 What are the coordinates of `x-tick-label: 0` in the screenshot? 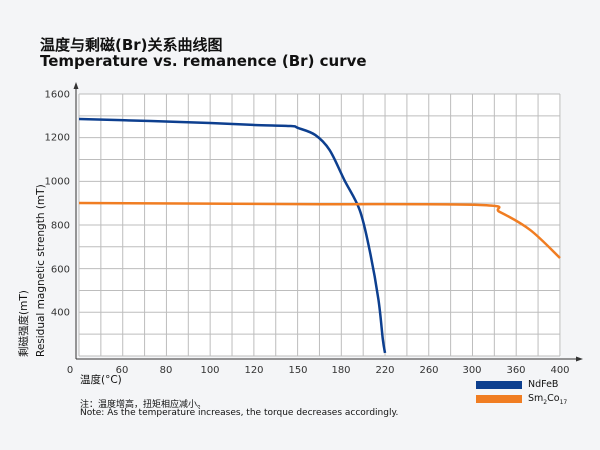 It's located at (70, 370).